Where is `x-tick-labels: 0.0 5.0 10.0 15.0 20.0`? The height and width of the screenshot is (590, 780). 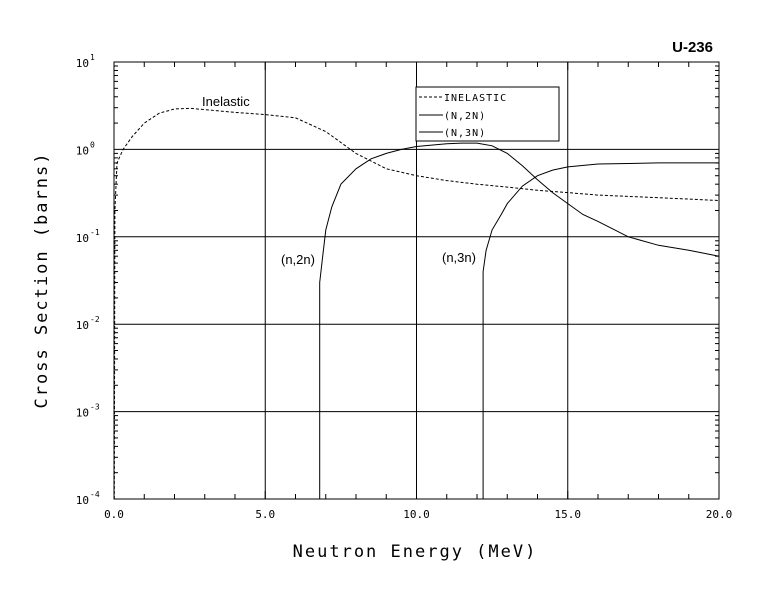
x-tick-labels: 0.0 5.0 10.0 15.0 20.0 is located at coordinates (418, 514).